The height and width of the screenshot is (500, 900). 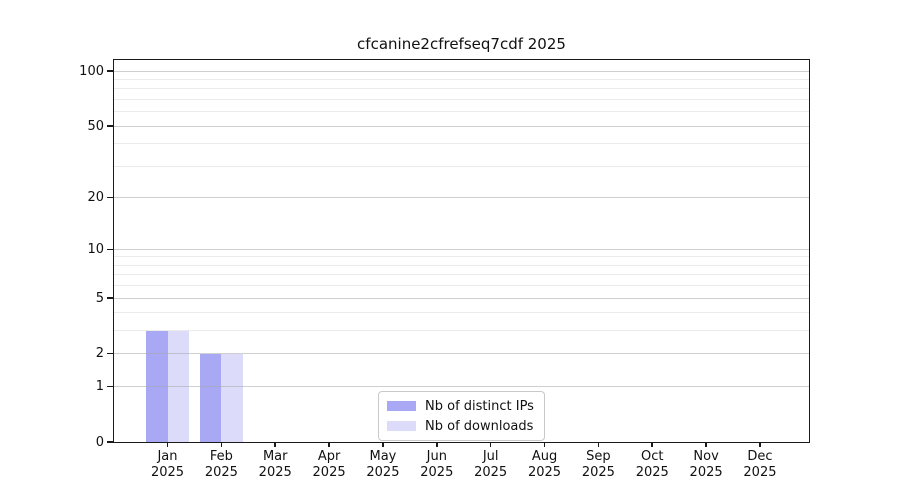 I want to click on x-axis-tick-label: Jun 2025, so click(x=437, y=465).